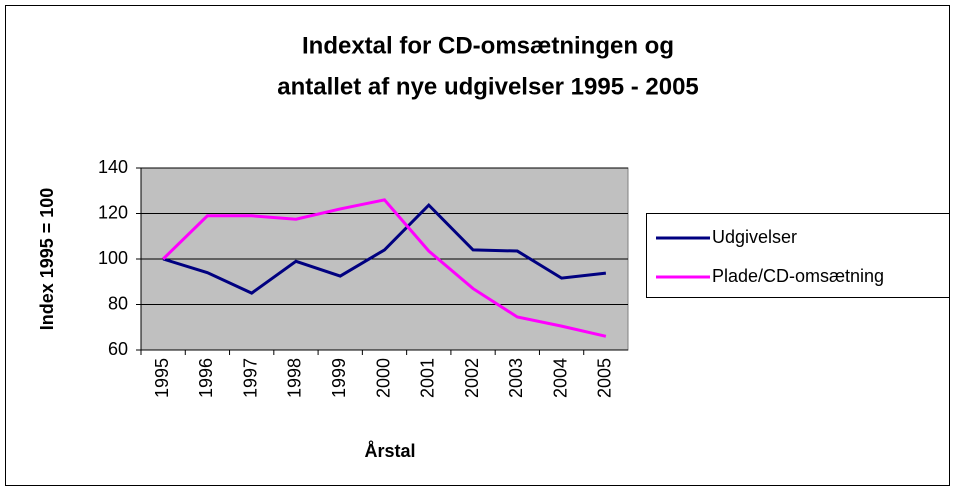 Image resolution: width=956 pixels, height=496 pixels. I want to click on x-tick-label: 1998, so click(295, 378).